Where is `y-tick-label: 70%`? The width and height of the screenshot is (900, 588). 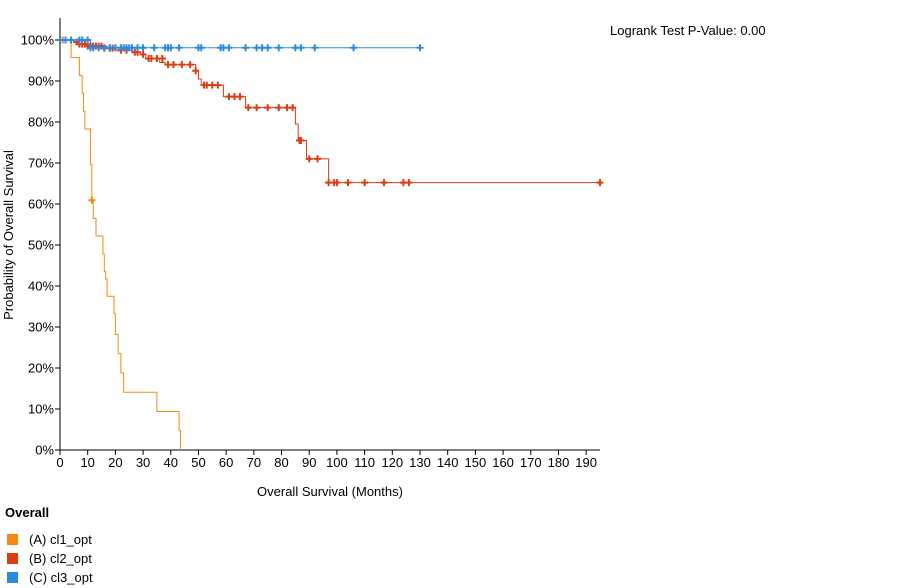
y-tick-label: 70% is located at coordinates (41, 163).